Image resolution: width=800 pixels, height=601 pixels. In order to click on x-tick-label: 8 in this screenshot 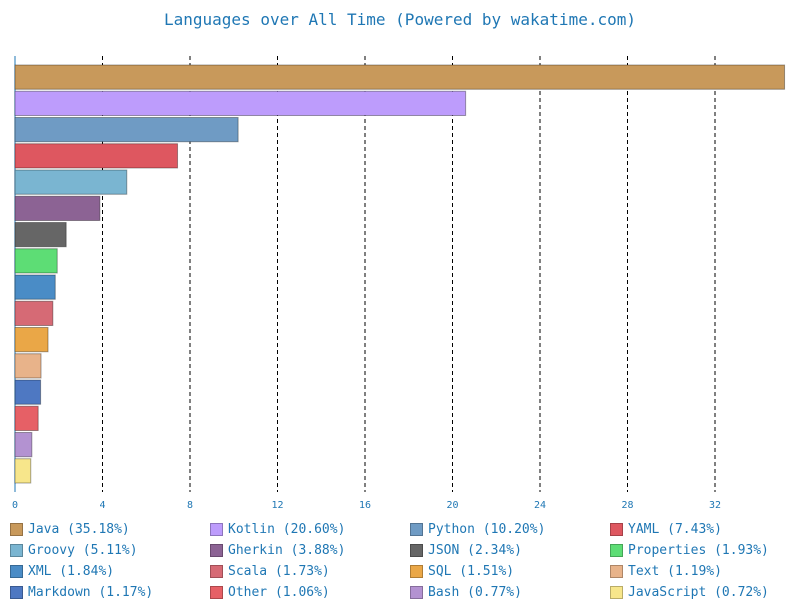, I will do `click(190, 505)`.